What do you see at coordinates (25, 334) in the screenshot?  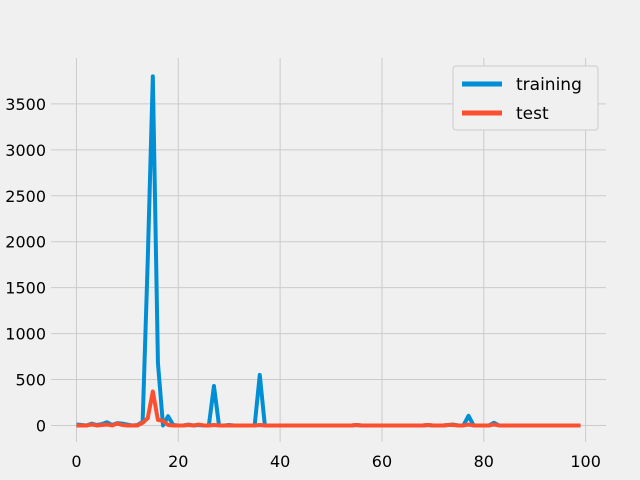 I see `y-tick-label: 1000` at bounding box center [25, 334].